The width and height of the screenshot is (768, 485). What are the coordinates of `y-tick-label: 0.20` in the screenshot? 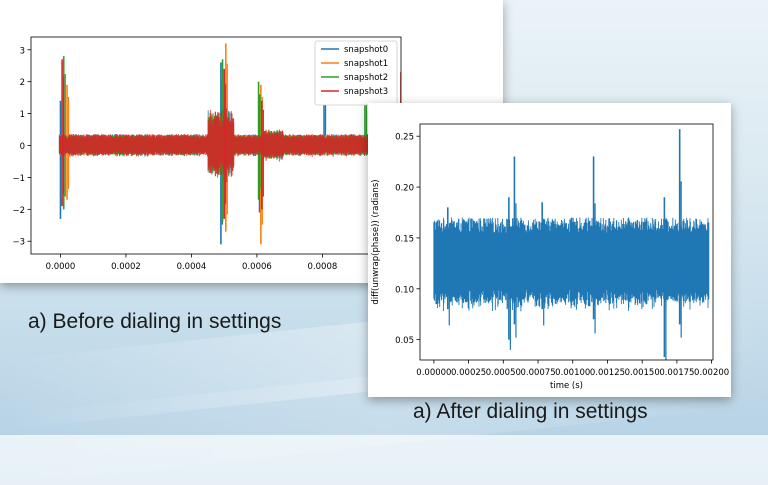 It's located at (404, 189).